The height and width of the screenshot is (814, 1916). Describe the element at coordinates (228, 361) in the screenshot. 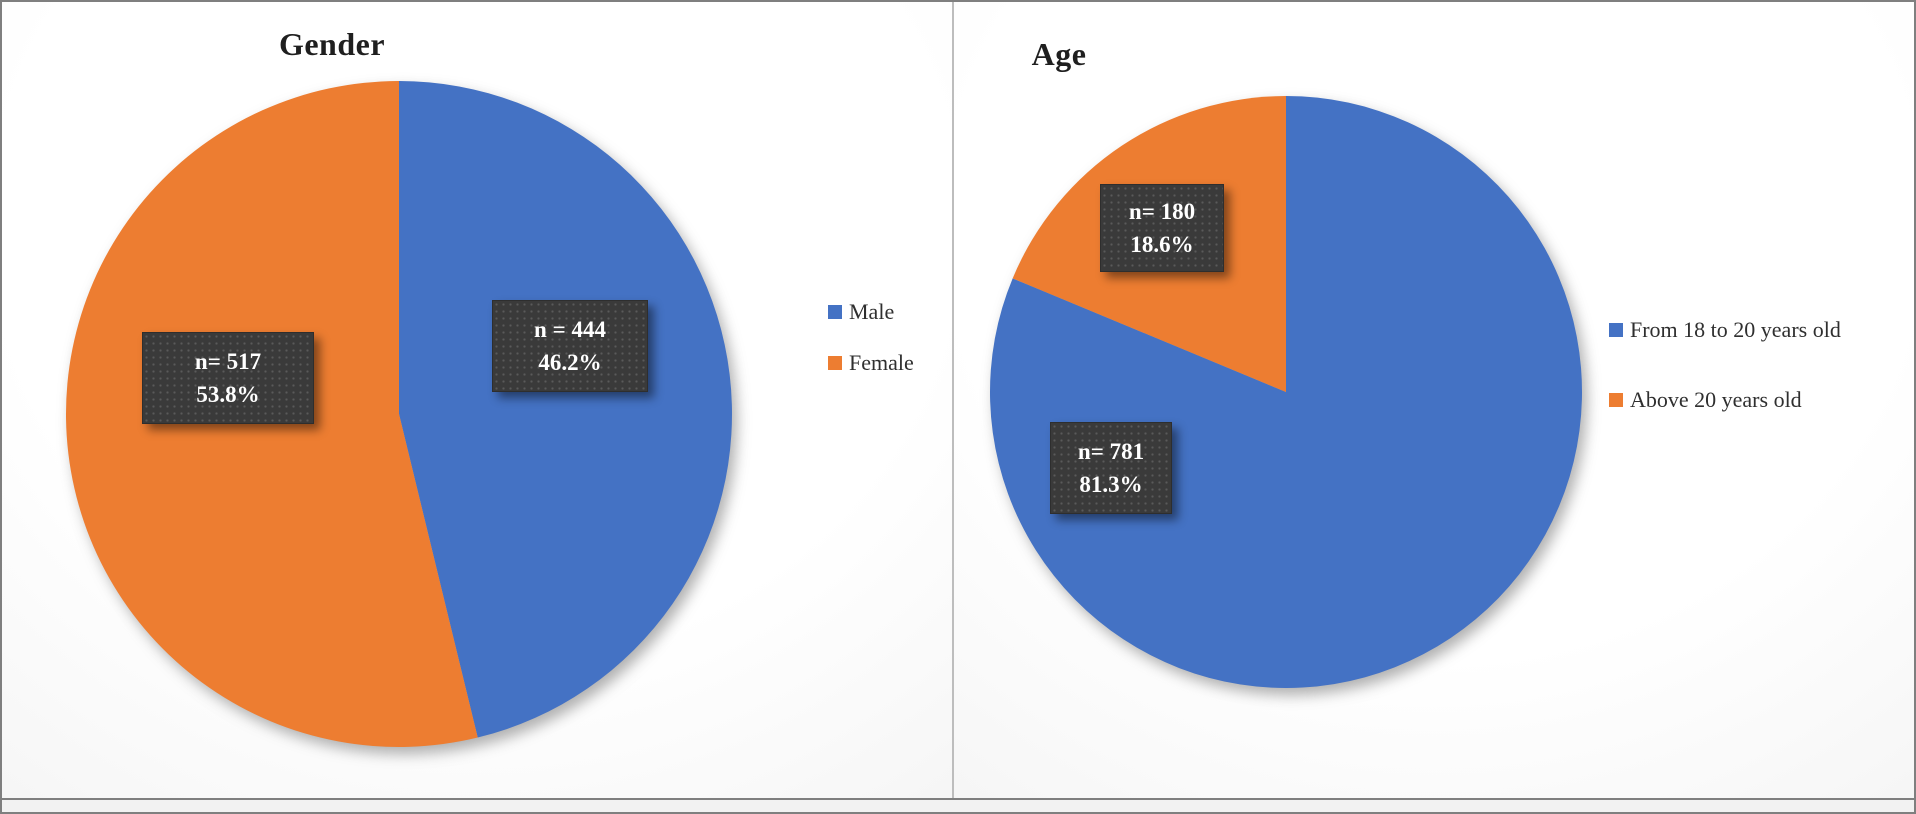

I see `female-count-label: n= 517` at that location.